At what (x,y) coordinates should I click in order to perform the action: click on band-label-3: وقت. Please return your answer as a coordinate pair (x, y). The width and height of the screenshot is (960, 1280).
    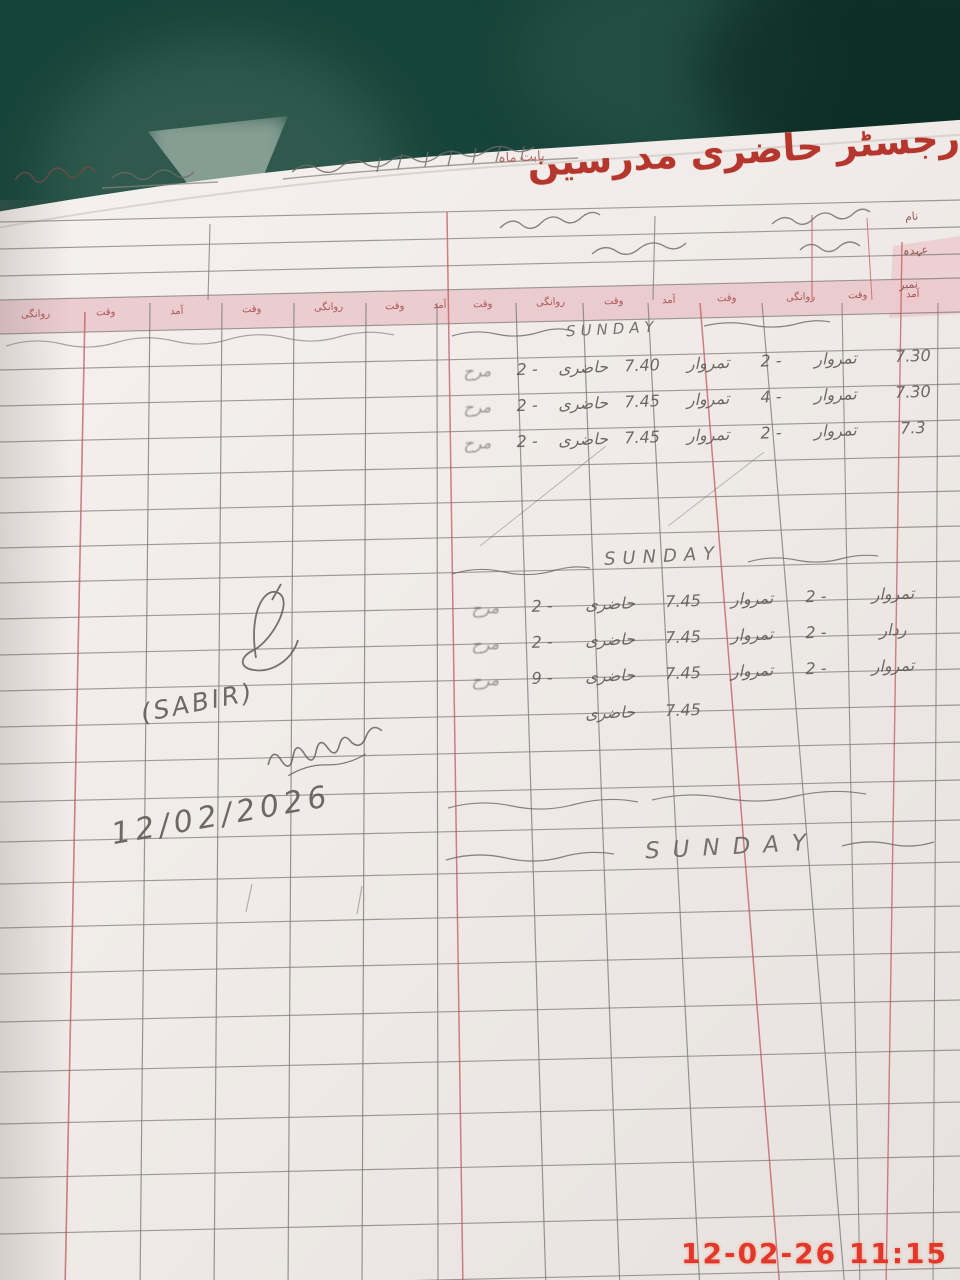
    Looking at the image, I should click on (726, 298).